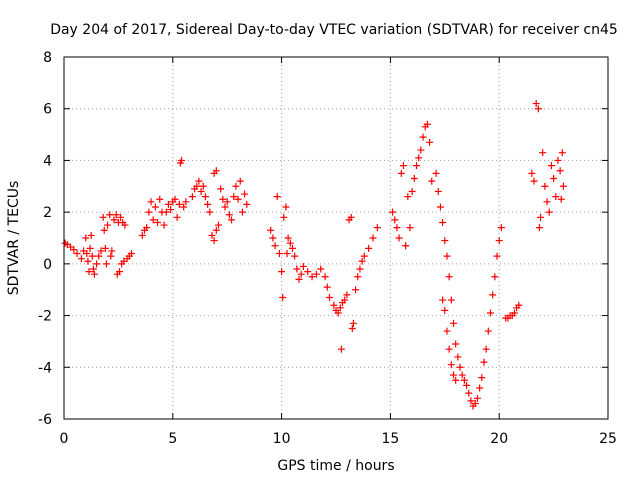 This screenshot has width=640, height=480. I want to click on y-tick-label: -2, so click(45, 317).